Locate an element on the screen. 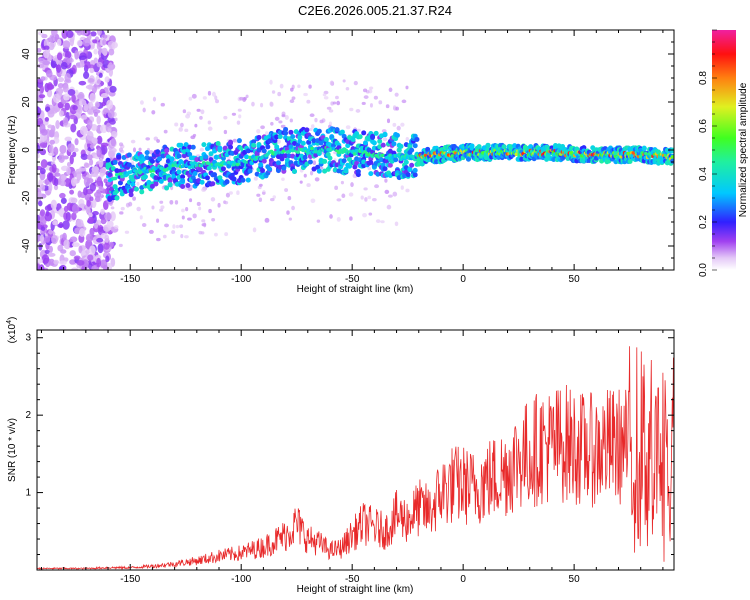  snr-multiplier-exp: 4 is located at coordinates (9, 322).